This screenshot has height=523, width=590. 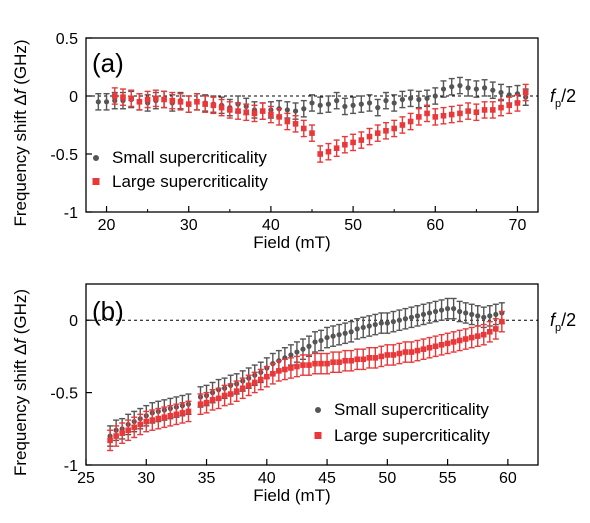 I want to click on legend-label-large: Large supercriticality, so click(x=190, y=181).